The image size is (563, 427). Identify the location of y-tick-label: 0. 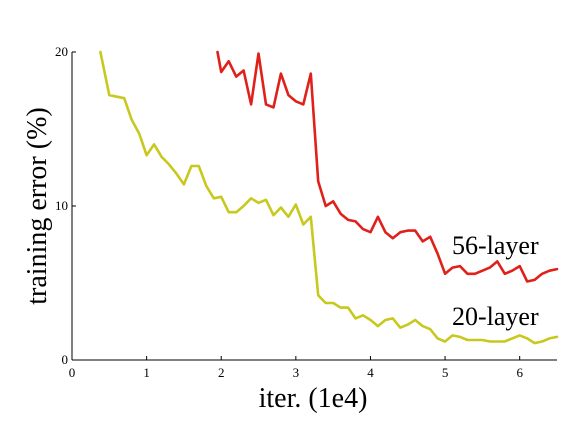
(65, 359).